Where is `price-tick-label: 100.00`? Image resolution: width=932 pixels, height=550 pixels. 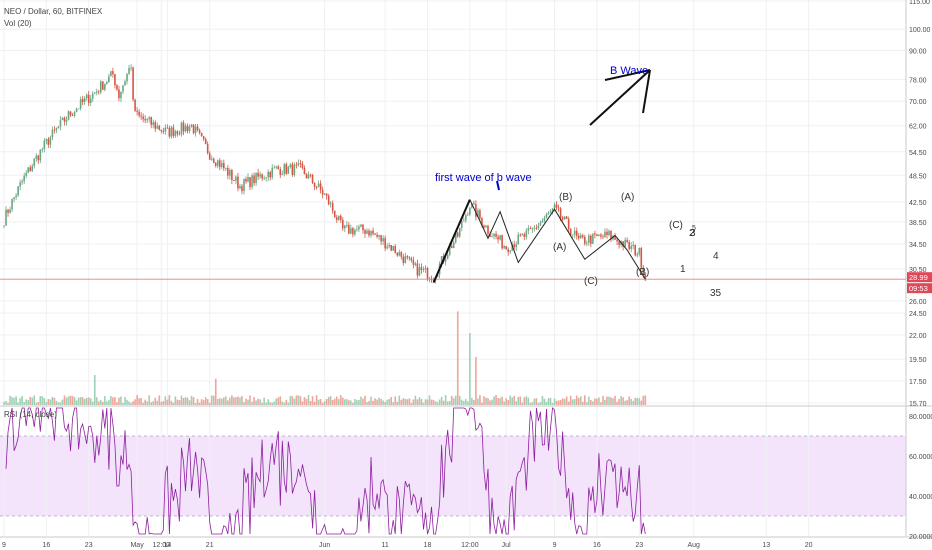
price-tick-label: 100.00 is located at coordinates (920, 30).